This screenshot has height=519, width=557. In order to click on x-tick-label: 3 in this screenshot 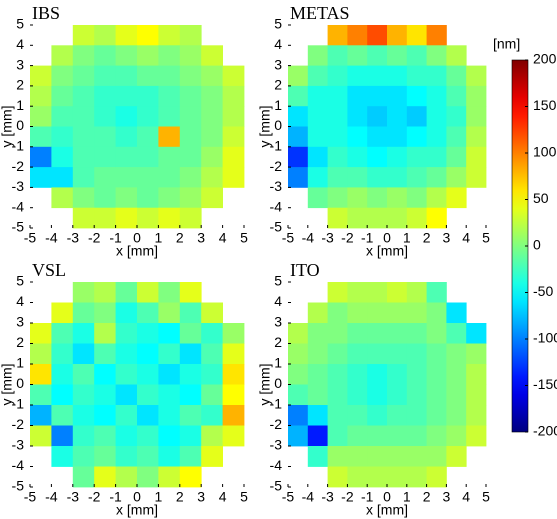, I will do `click(201, 497)`.